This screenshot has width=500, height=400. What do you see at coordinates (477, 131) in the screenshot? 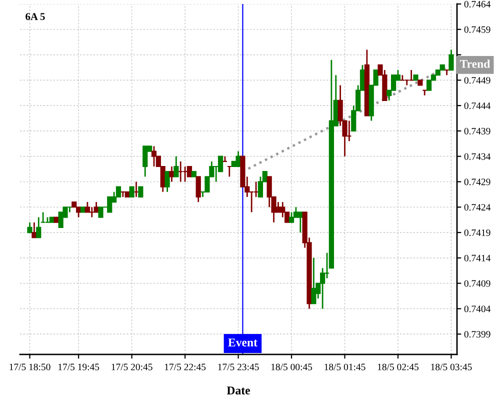
I see `y-tick-label: 0.7439` at bounding box center [477, 131].